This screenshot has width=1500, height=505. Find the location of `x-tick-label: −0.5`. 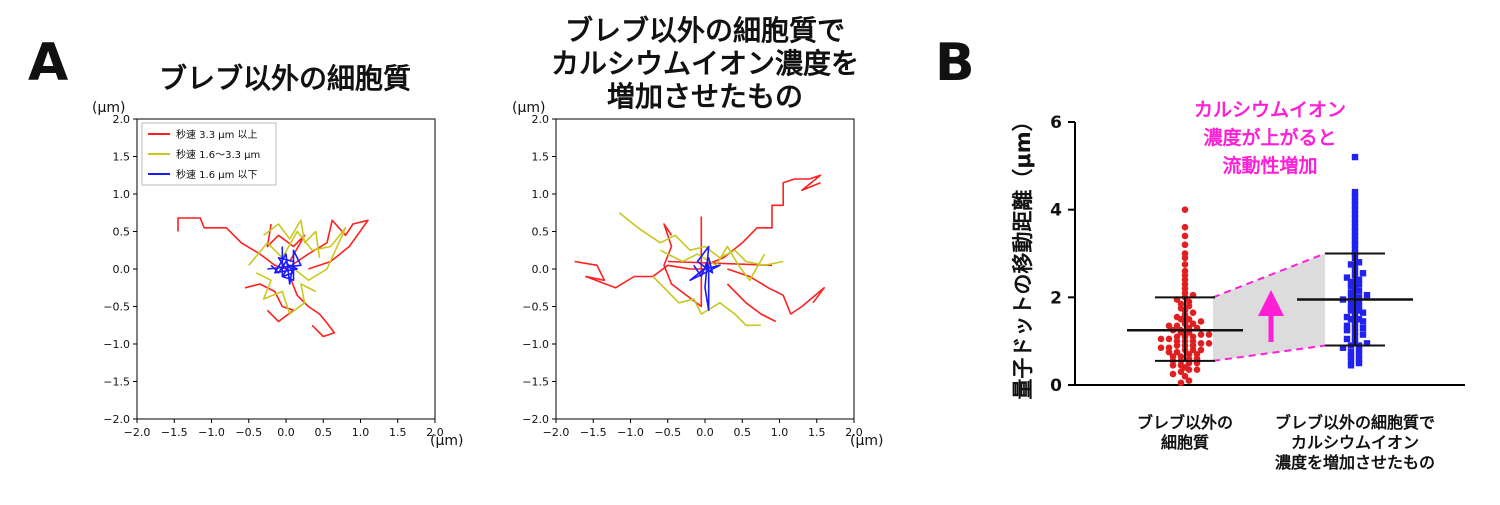

x-tick-label: −0.5 is located at coordinates (248, 432).